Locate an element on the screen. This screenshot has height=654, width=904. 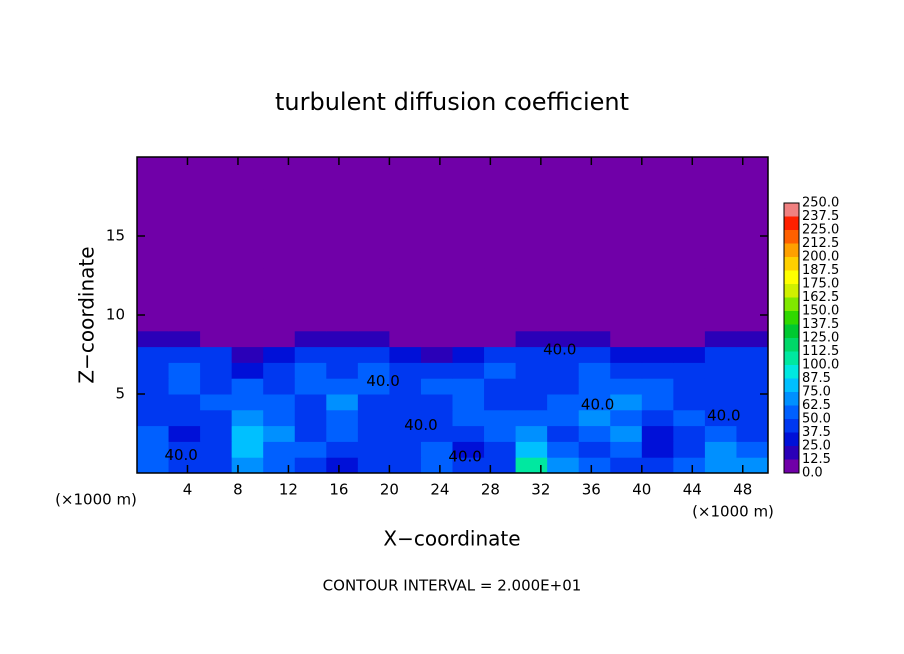
colorbar-swatch is located at coordinates (791, 264).